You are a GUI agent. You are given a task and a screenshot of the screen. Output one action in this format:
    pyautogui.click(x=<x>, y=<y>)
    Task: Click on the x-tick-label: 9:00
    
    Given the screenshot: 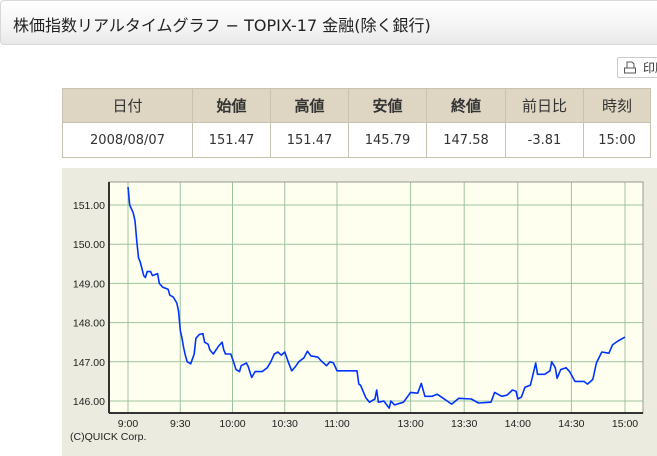 What is the action you would take?
    pyautogui.click(x=128, y=424)
    